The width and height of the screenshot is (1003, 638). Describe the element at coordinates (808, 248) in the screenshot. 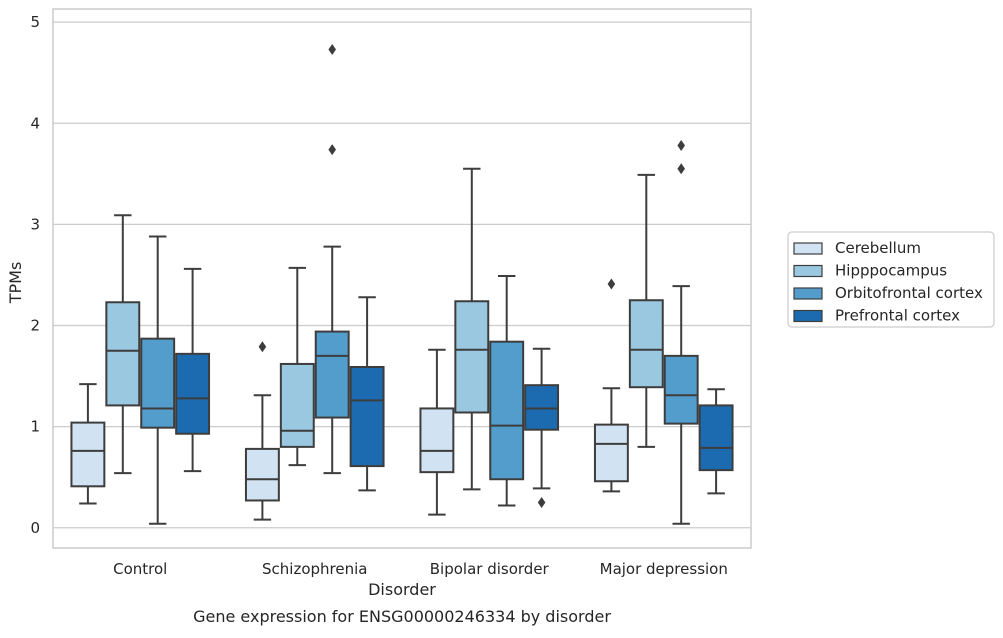

I see `legend-swatch-cerebellum` at that location.